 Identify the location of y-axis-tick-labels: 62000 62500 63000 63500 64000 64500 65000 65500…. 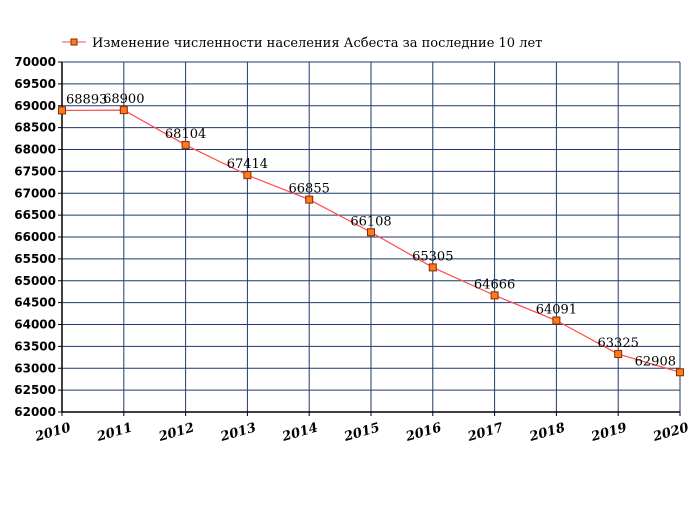
(35, 237).